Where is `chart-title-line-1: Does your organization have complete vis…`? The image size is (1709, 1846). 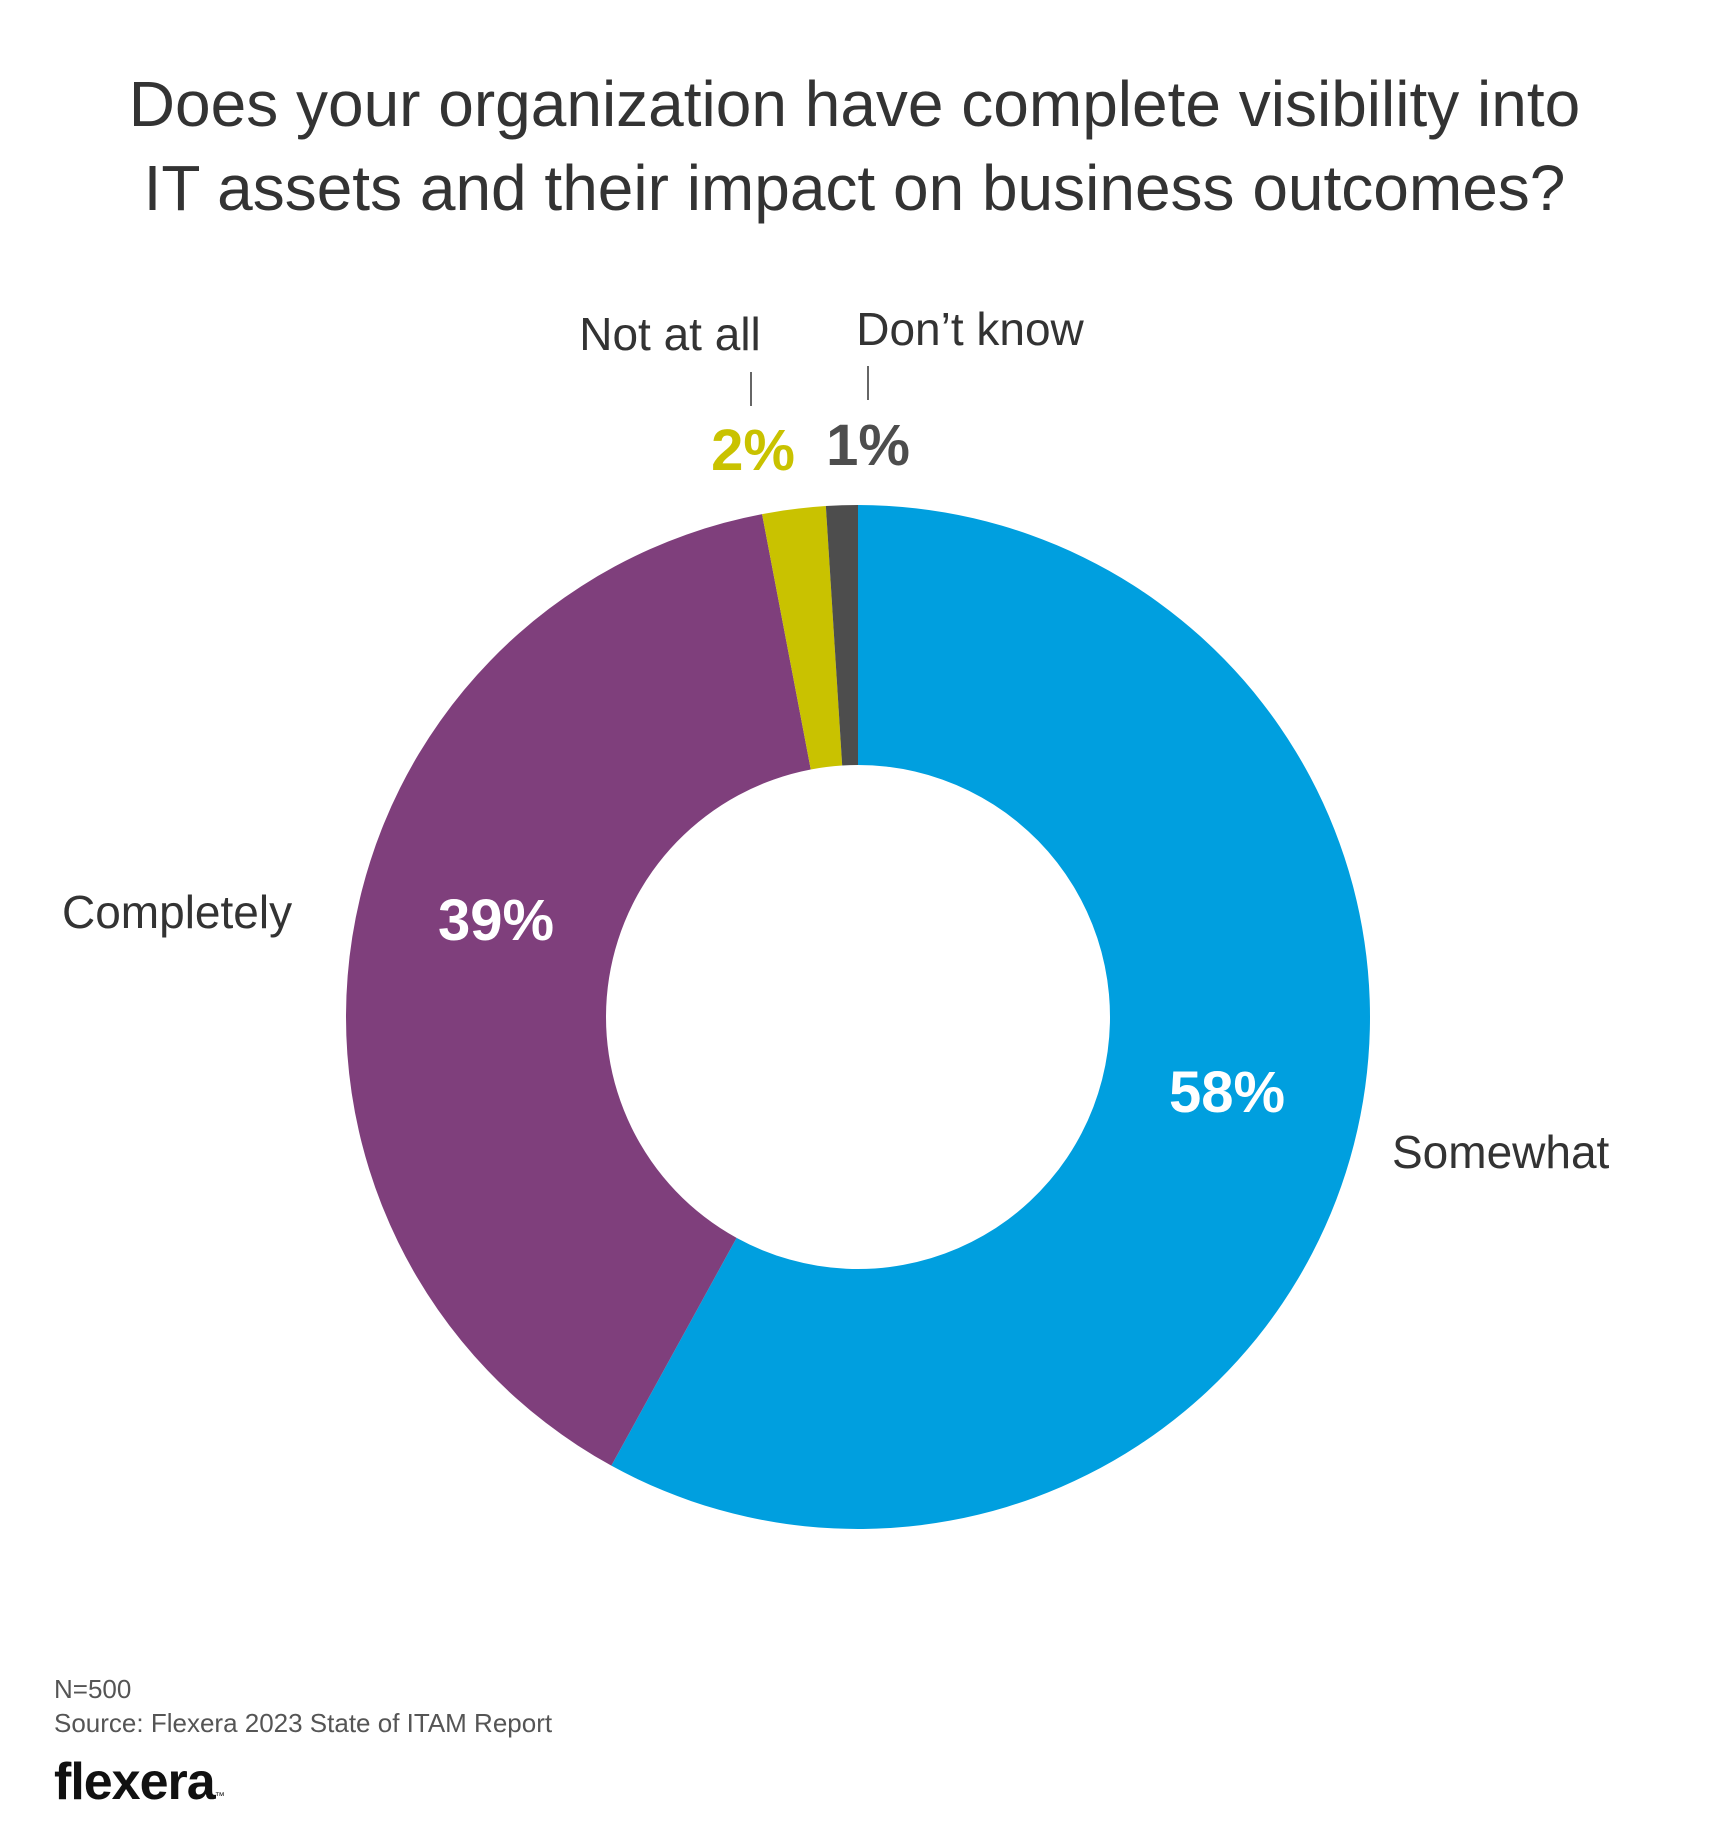
chart-title-line-1: Does your organization have complete vis… is located at coordinates (854, 104).